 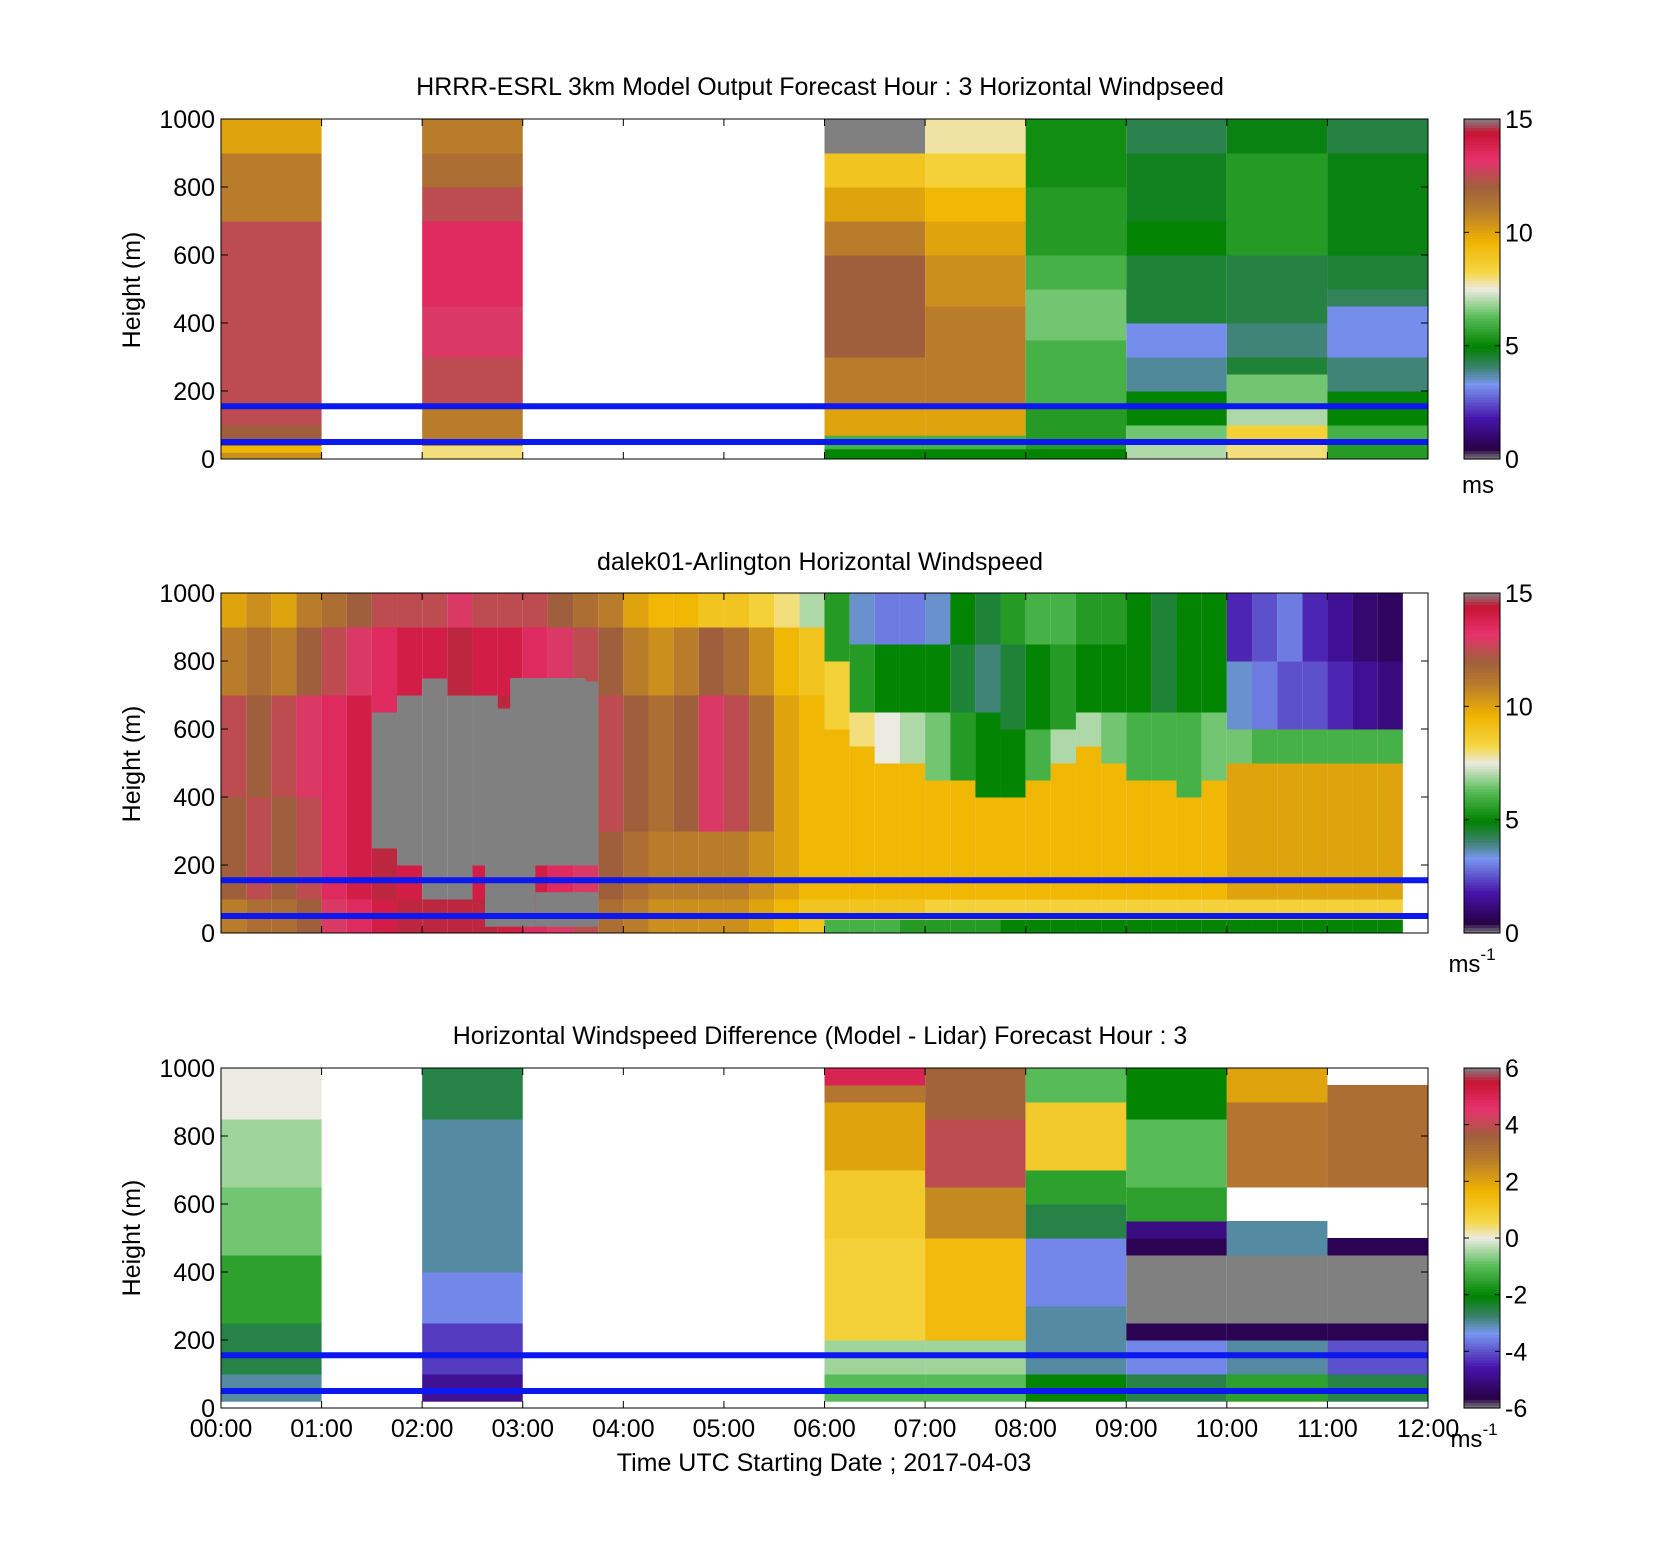 I want to click on panel-lidar-colorbar: 0 5 10 15, so click(x=1498, y=764).